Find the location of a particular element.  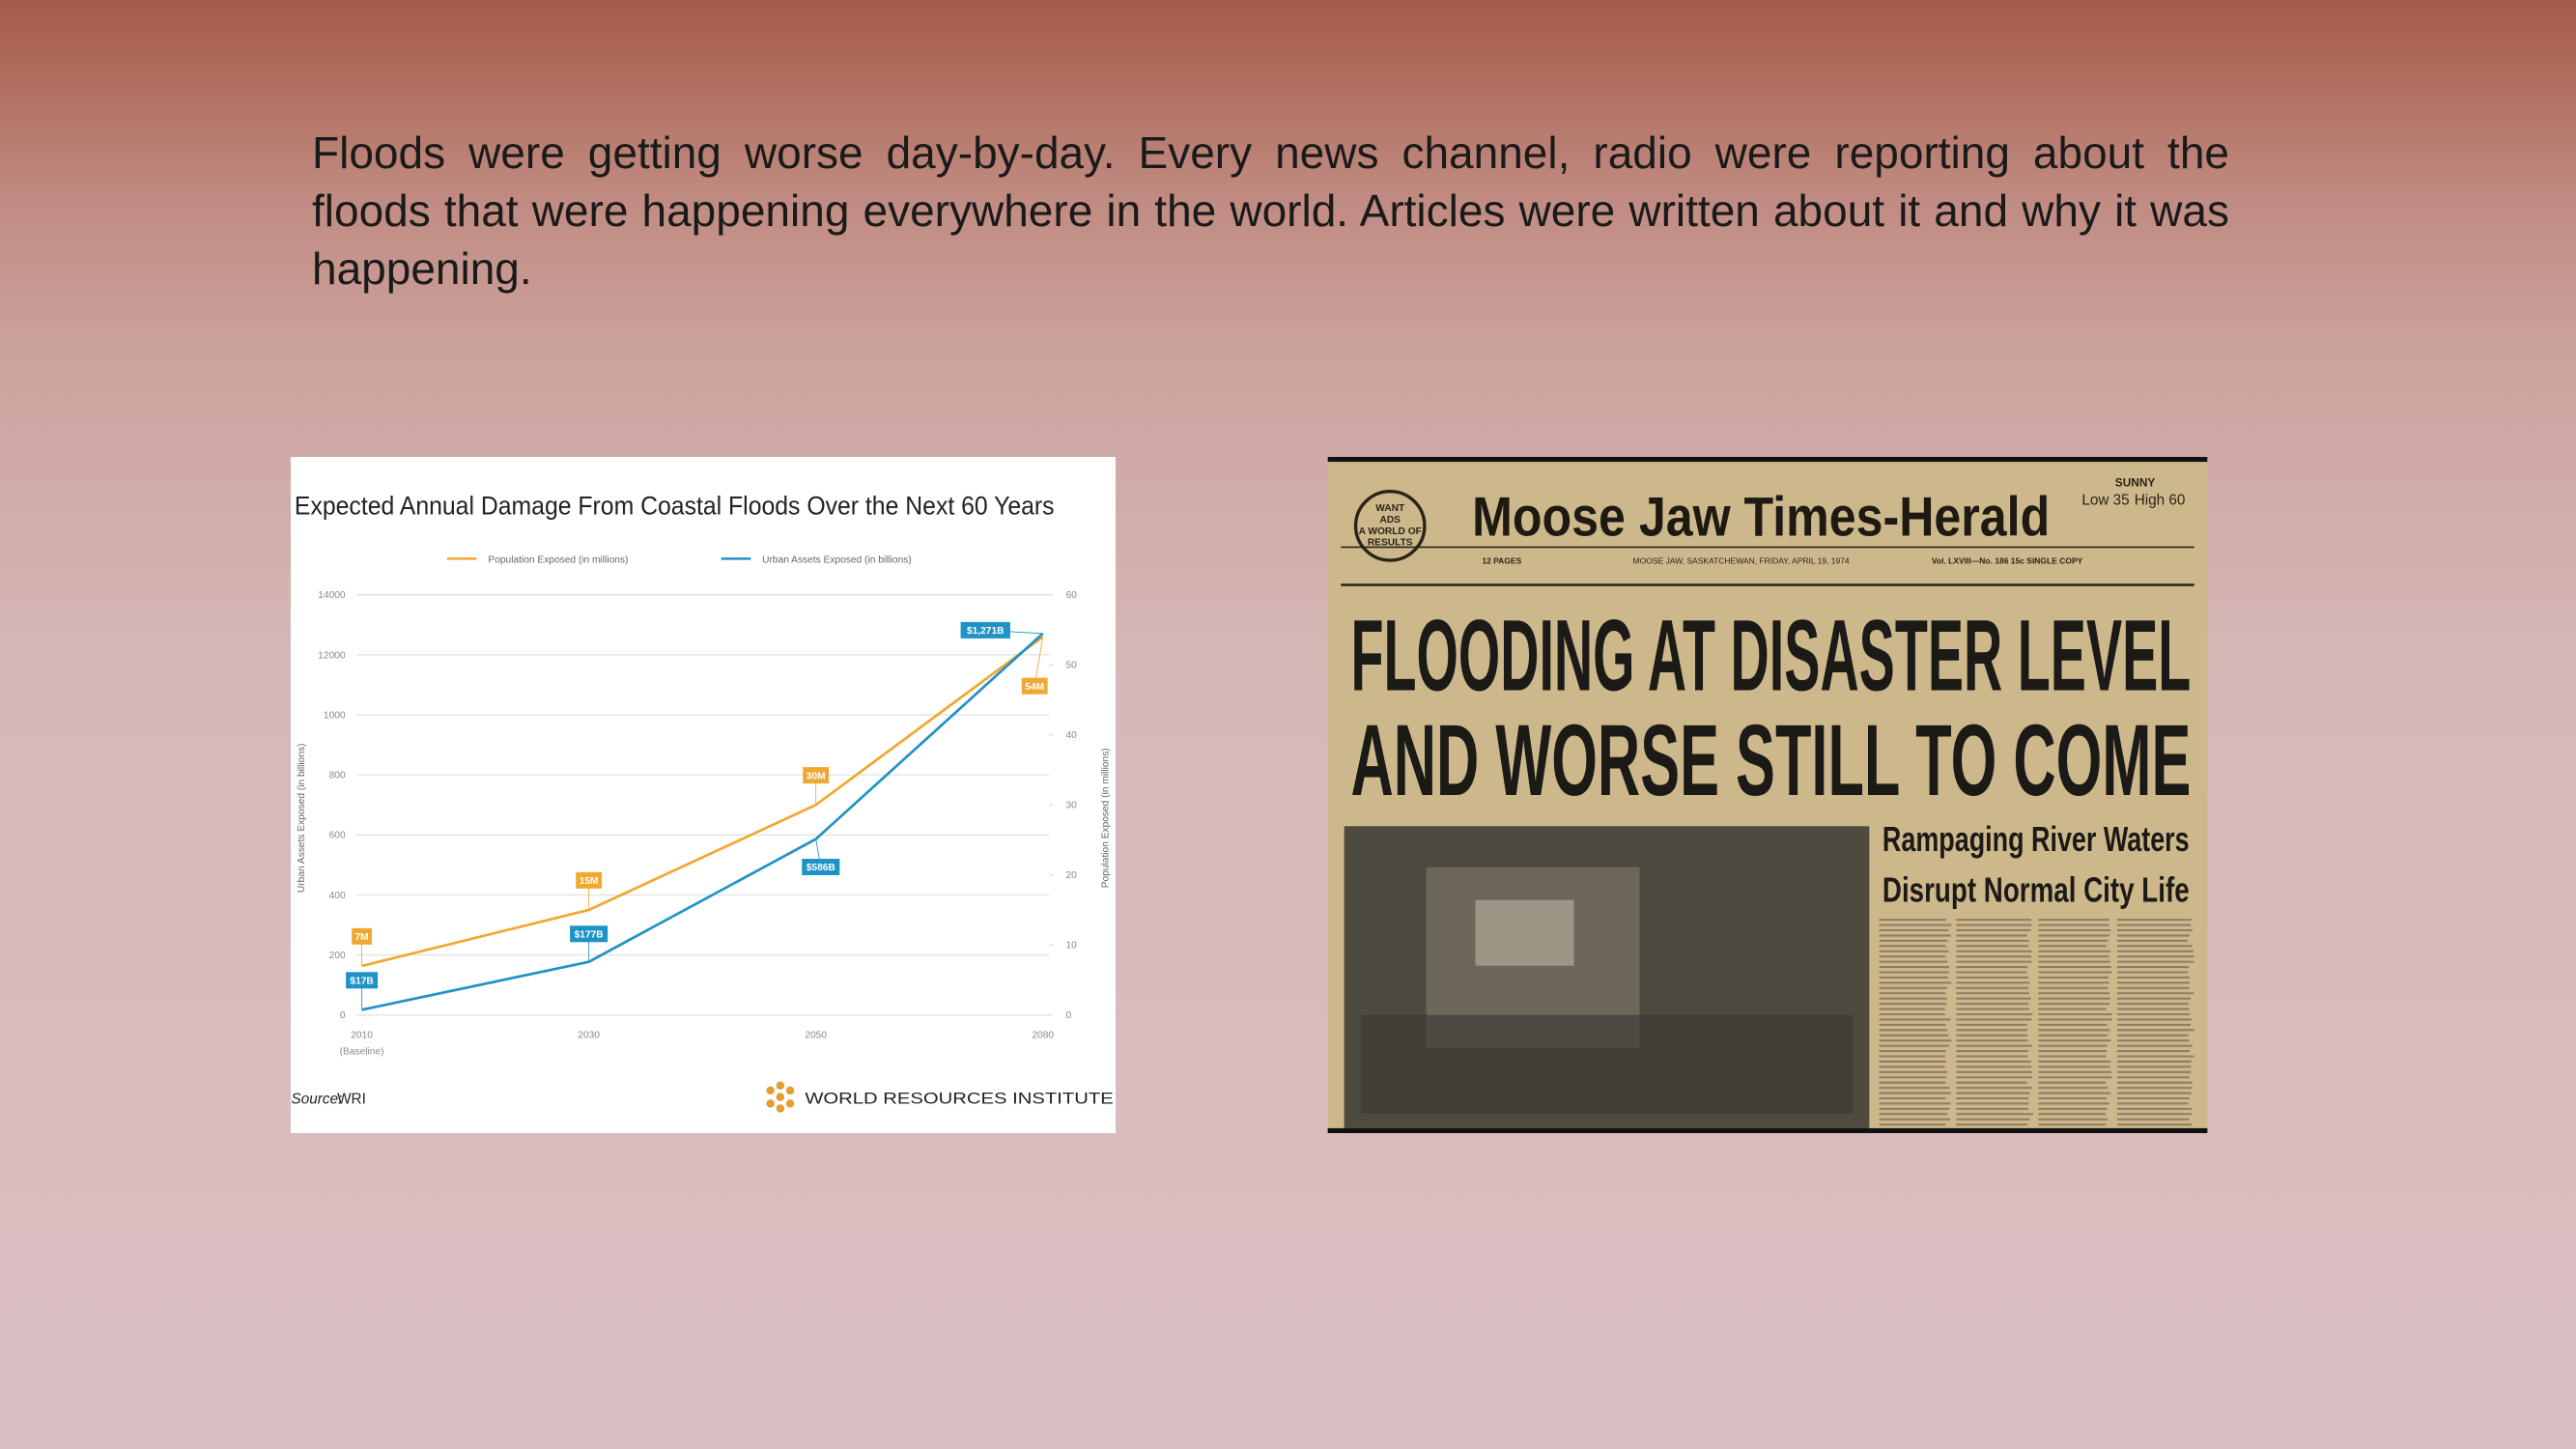

x-tick-label: 2010 is located at coordinates (362, 1035).